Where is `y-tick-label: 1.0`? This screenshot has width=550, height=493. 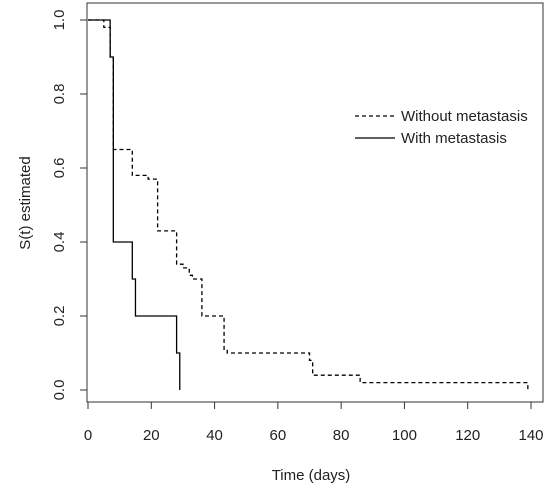
y-tick-label: 1.0 is located at coordinates (59, 20).